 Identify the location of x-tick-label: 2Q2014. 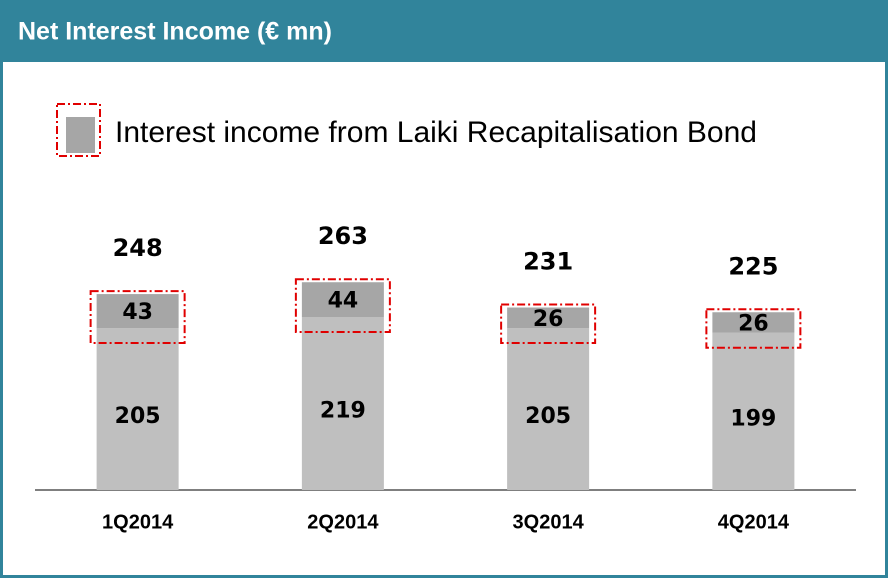
(343, 522).